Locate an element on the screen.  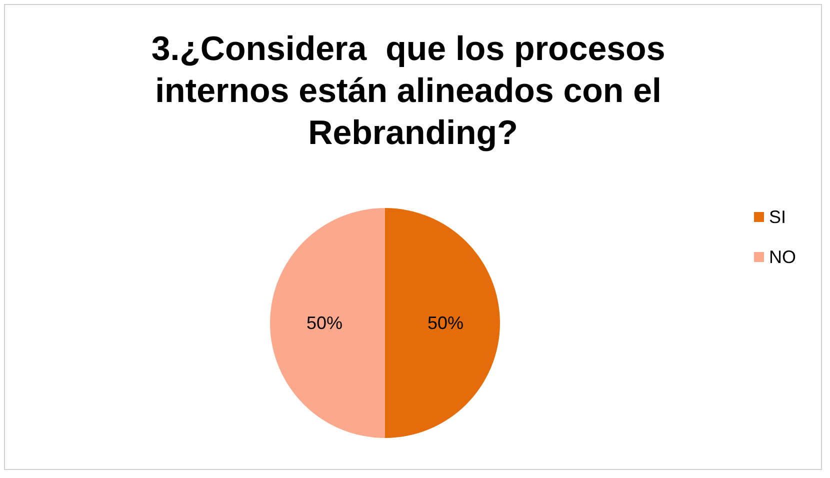
legend-label: SI is located at coordinates (777, 217).